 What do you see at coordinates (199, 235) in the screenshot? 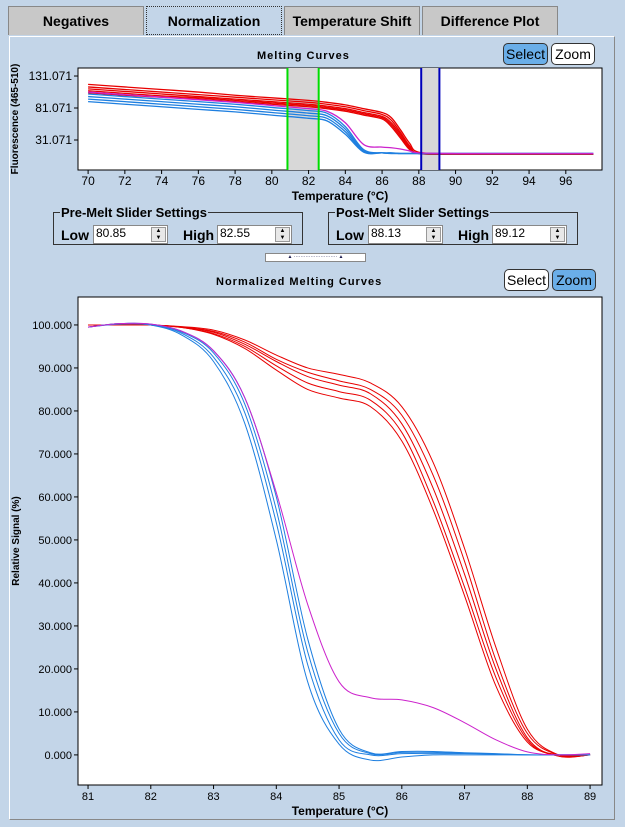
I see `pre-high-label: High` at bounding box center [199, 235].